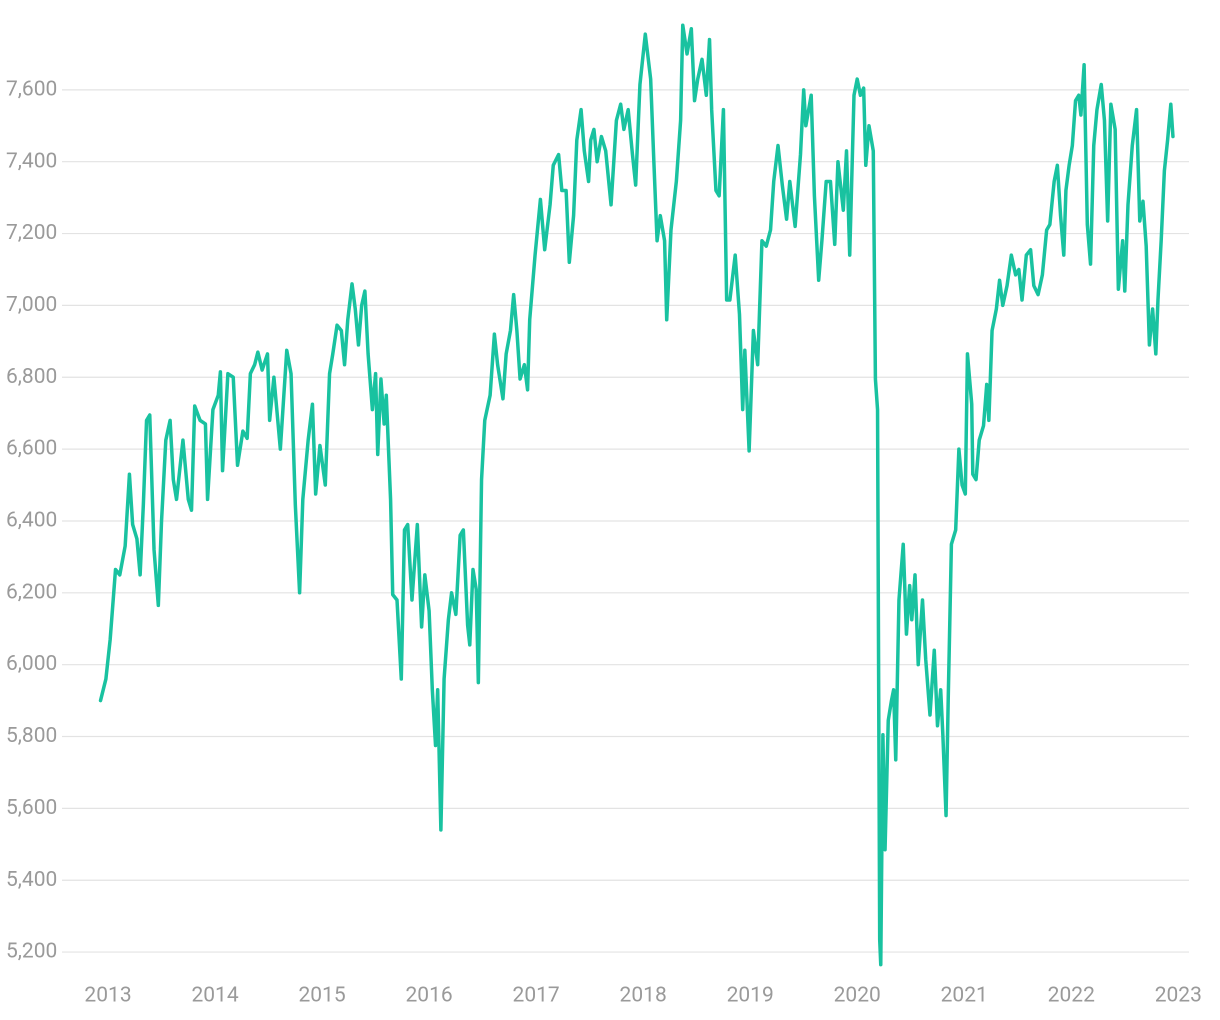  Describe the element at coordinates (107, 996) in the screenshot. I see `x-tick-label: 2013` at that location.